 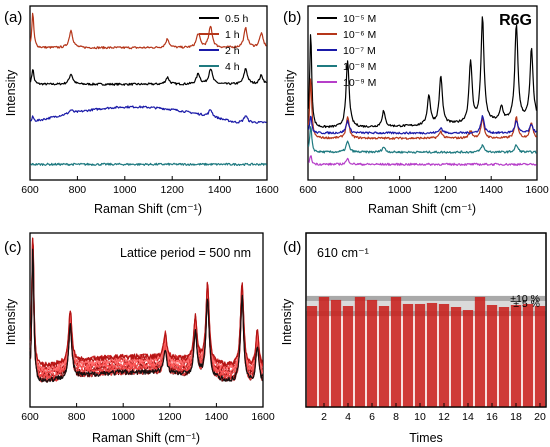 What do you see at coordinates (359, 67) in the screenshot?
I see `legend-label: 10⁻⁸ M` at bounding box center [359, 67].